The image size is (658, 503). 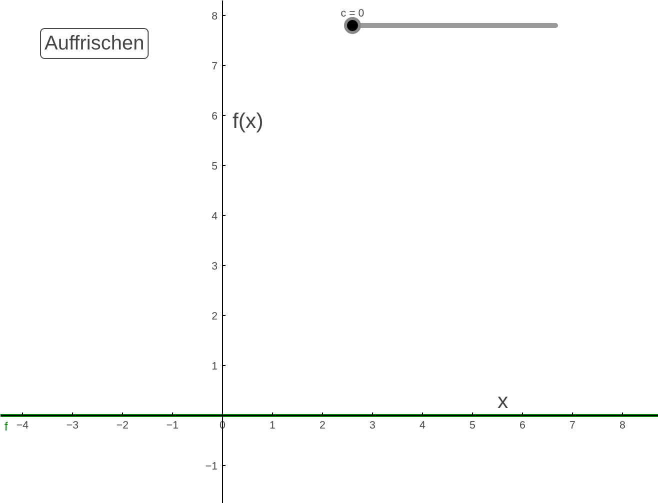 What do you see at coordinates (273, 426) in the screenshot?
I see `x-tick-label: 1` at bounding box center [273, 426].